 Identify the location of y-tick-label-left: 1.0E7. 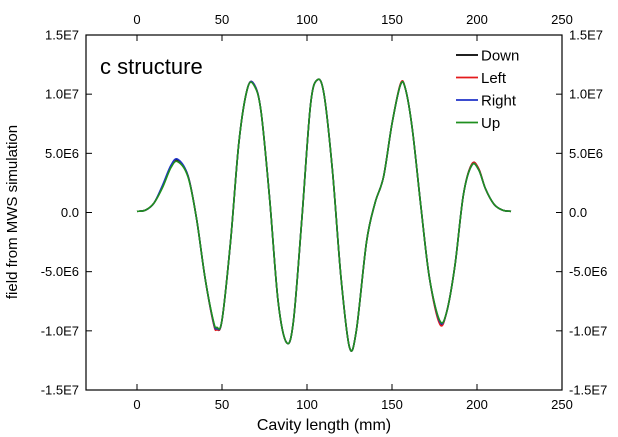
(62, 94).